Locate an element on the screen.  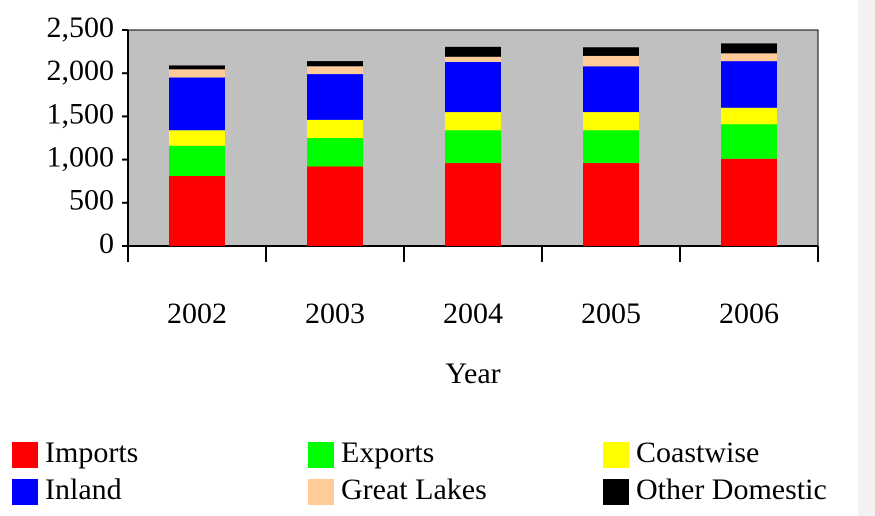
legend-label: Coastwise is located at coordinates (697, 452).